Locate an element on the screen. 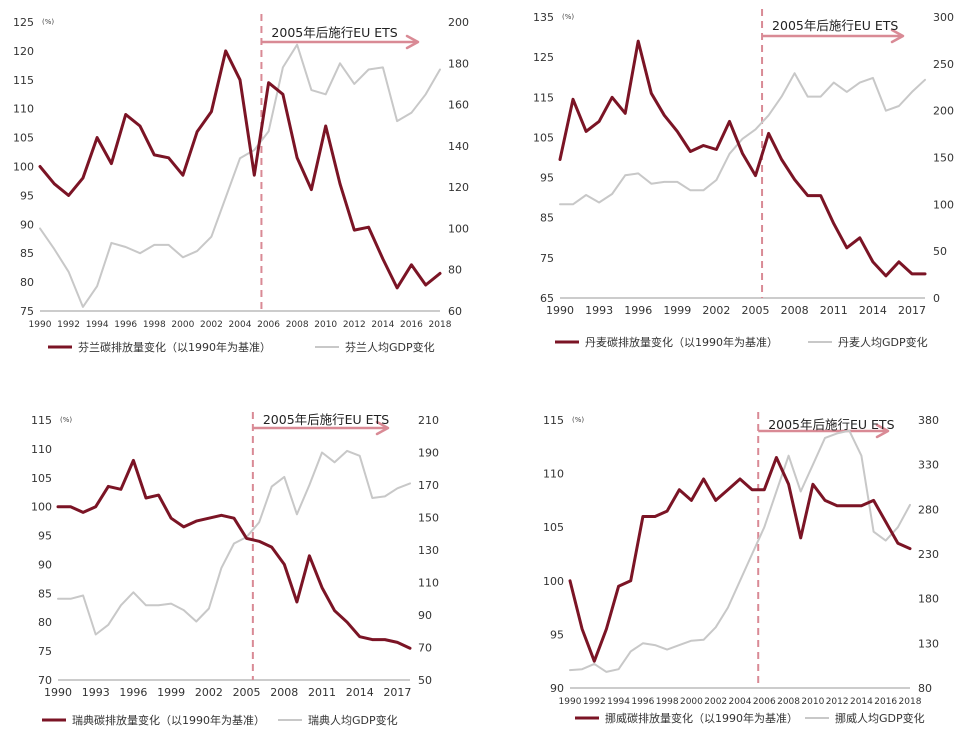 Image resolution: width=960 pixels, height=740 pixels. right-tick-label: 160 is located at coordinates (458, 105).